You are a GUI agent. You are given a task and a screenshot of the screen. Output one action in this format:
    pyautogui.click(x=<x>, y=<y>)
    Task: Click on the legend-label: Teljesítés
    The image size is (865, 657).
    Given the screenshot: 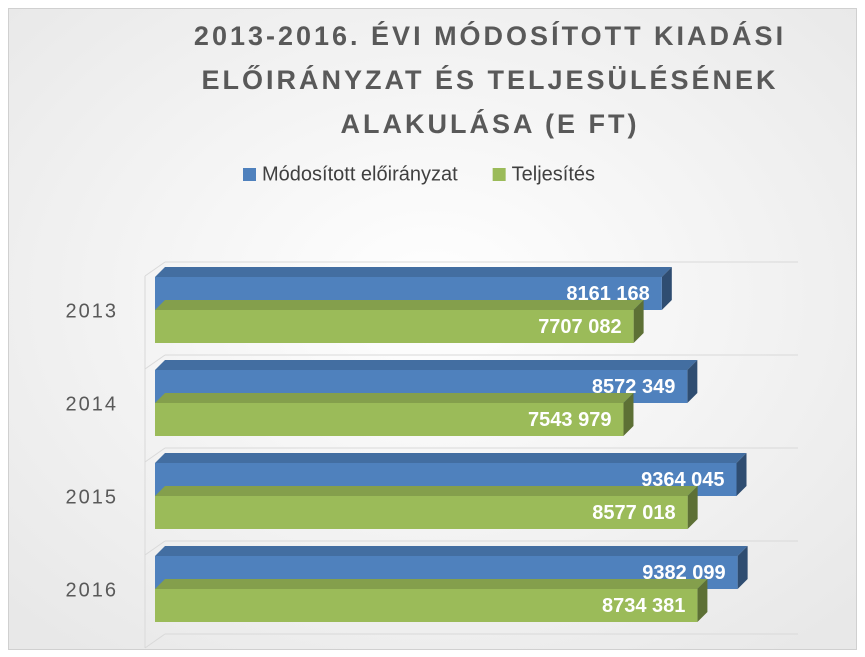 What is the action you would take?
    pyautogui.click(x=553, y=174)
    